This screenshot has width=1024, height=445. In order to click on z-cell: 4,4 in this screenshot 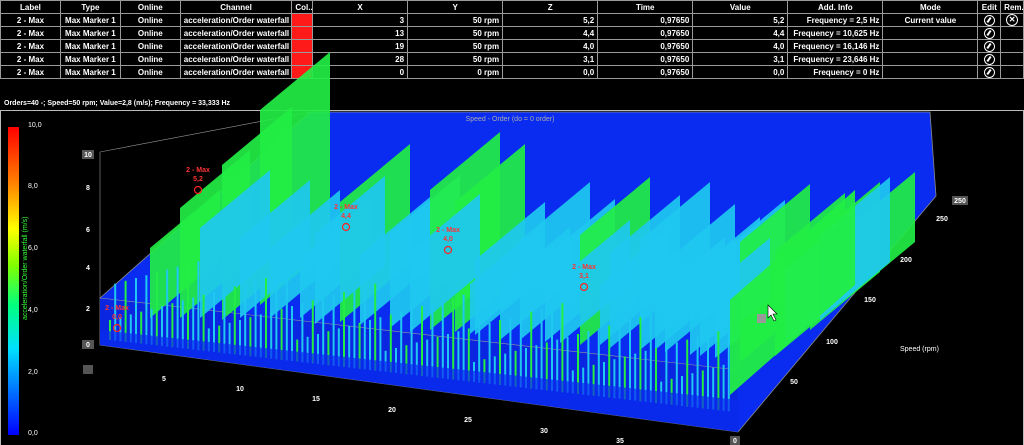, I will do `click(550, 33)`.